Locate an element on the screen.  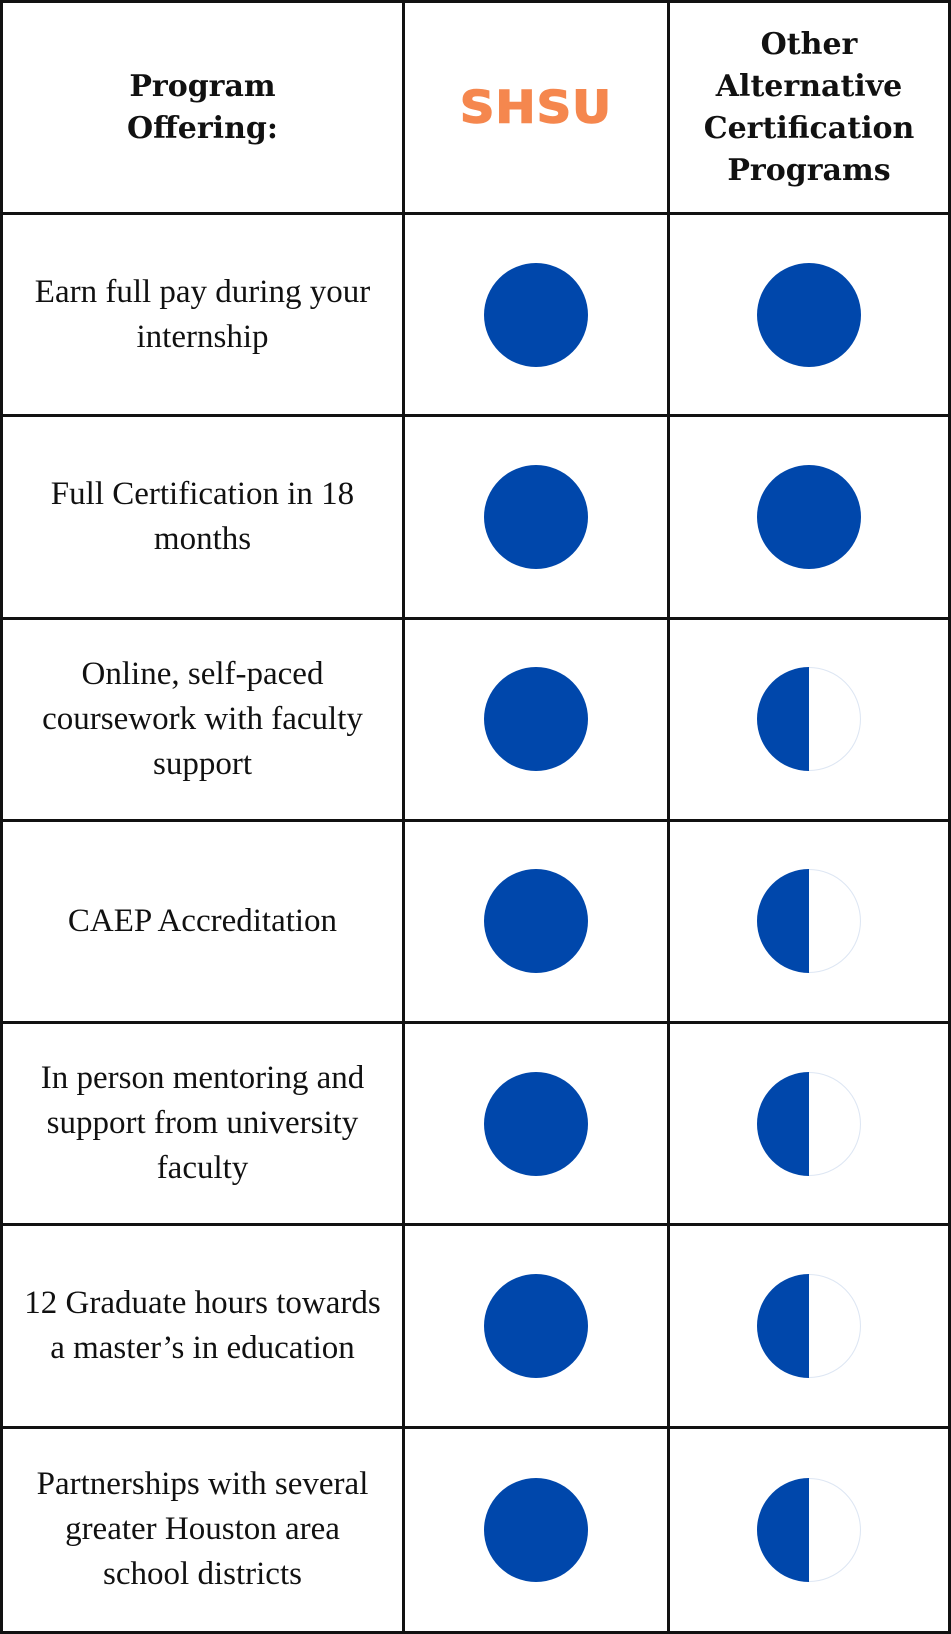
header-other-programs-text: Other Alternative Certification Programs is located at coordinates (809, 107).